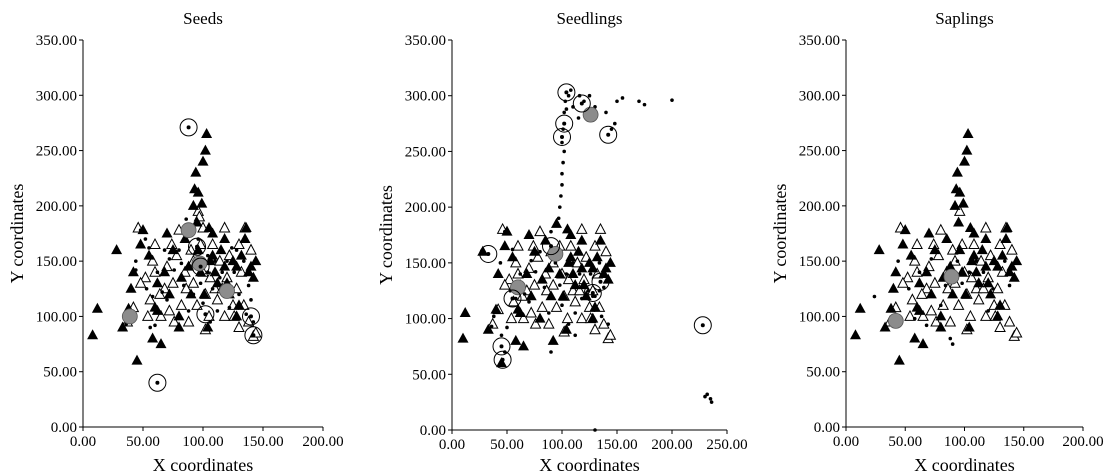 The height and width of the screenshot is (473, 1115). What do you see at coordinates (64, 428) in the screenshot?
I see `y-tick-label: 0.00` at bounding box center [64, 428].